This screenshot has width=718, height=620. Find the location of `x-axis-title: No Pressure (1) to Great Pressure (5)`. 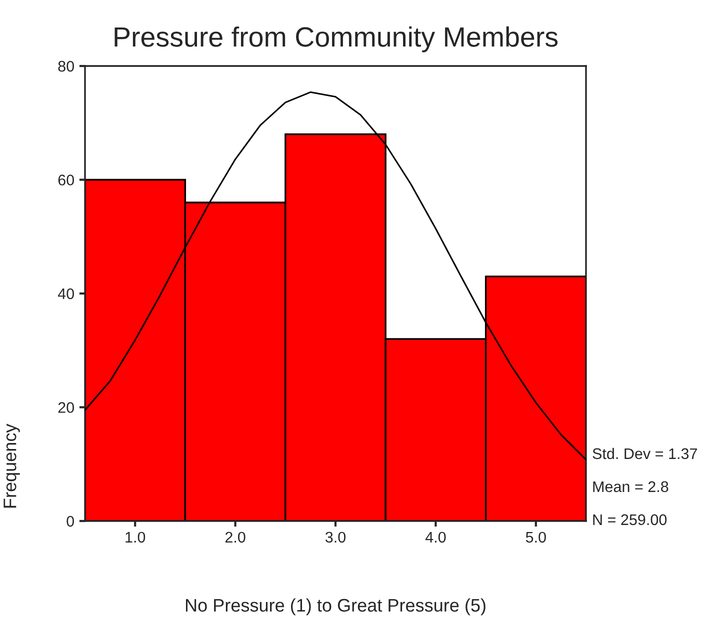

x-axis-title: No Pressure (1) to Great Pressure (5) is located at coordinates (336, 607).